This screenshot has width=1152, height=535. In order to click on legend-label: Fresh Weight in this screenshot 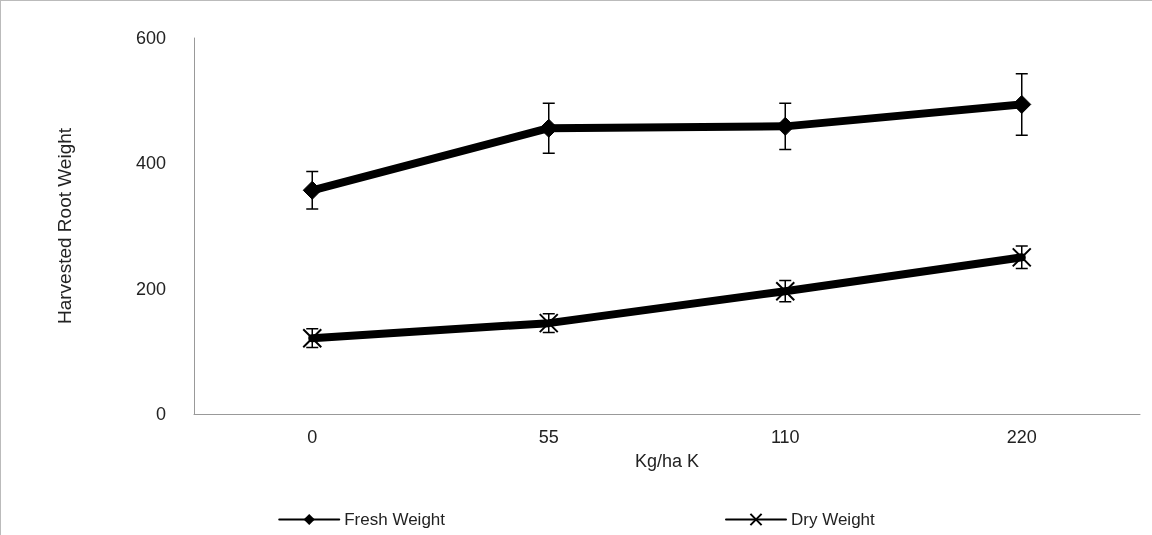, I will do `click(395, 519)`.